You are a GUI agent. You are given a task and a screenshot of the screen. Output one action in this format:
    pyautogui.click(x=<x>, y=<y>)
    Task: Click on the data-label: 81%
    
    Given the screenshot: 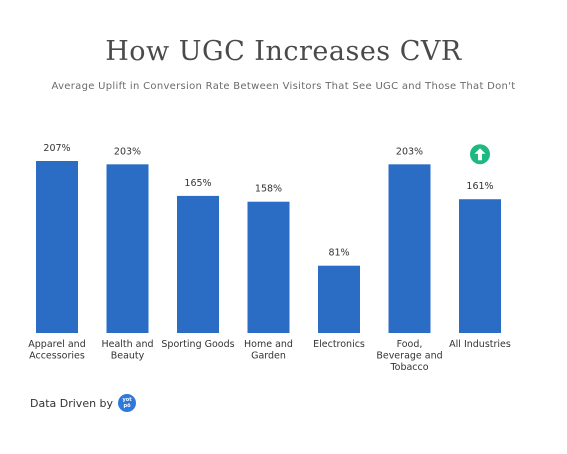 What is the action you would take?
    pyautogui.click(x=338, y=253)
    